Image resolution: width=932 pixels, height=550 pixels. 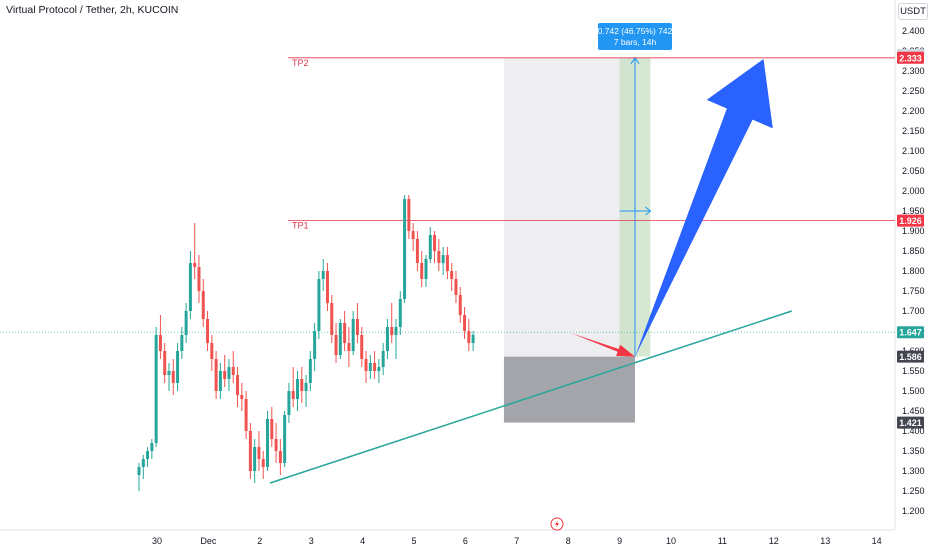 What do you see at coordinates (569, 207) in the screenshot?
I see `position-target-zone` at bounding box center [569, 207].